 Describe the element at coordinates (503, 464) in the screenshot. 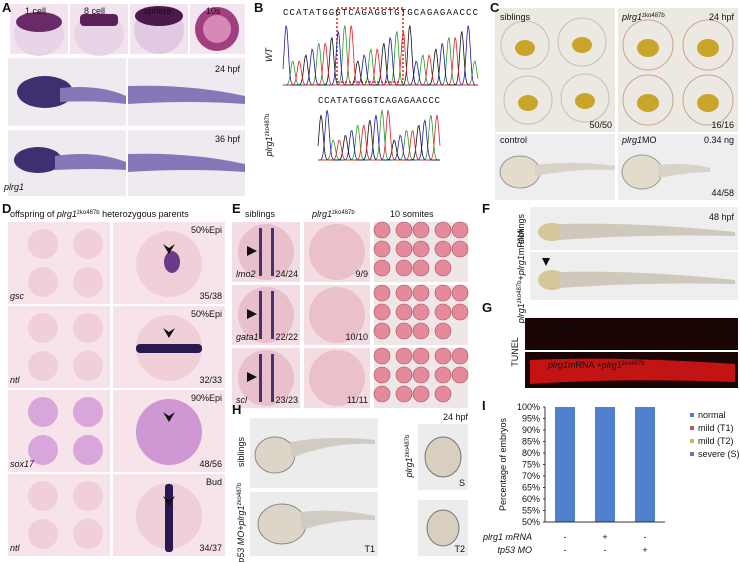

I see `y-axis-label: Percentage of embryos` at that location.